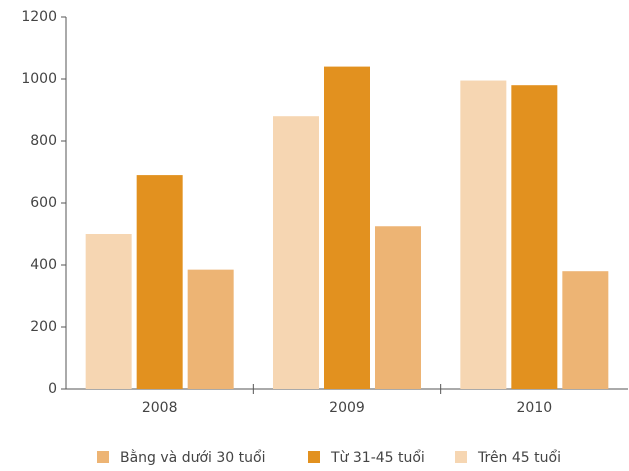 Image resolution: width=629 pixels, height=471 pixels. Describe the element at coordinates (39, 17) in the screenshot. I see `y-tick-label: 1200` at that location.